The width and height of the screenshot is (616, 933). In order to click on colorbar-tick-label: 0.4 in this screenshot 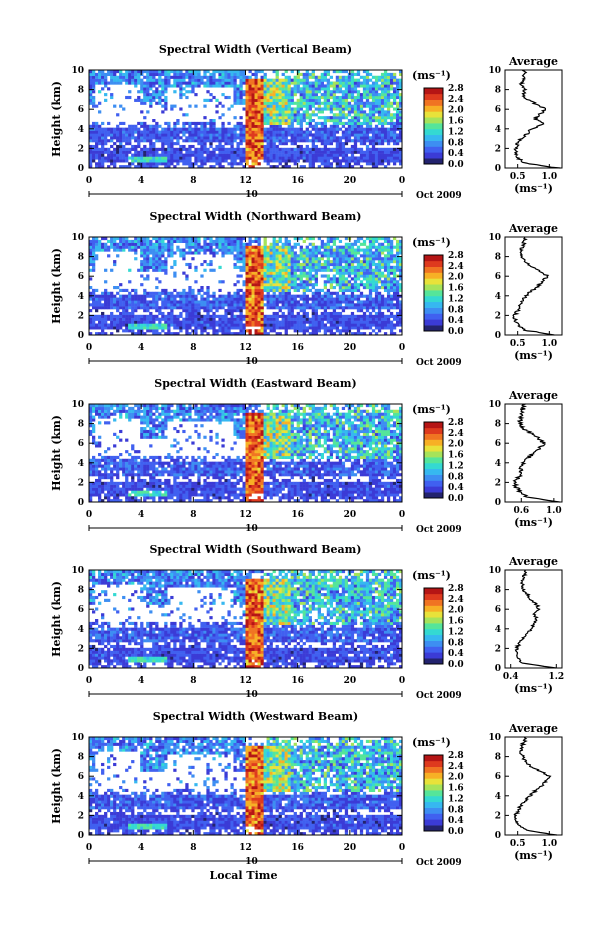, I will do `click(456, 154)`.